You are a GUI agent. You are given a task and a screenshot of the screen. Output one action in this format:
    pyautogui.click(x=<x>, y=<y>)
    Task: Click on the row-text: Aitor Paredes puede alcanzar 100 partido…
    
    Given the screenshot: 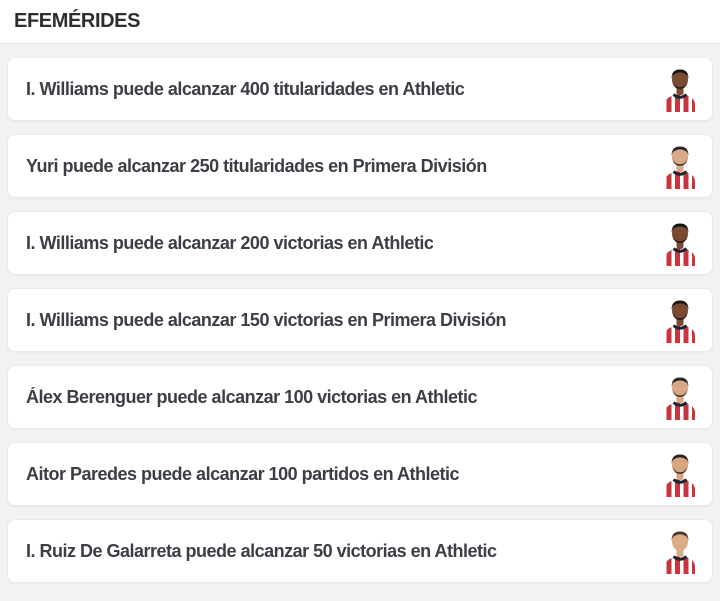 What is the action you would take?
    pyautogui.click(x=242, y=473)
    